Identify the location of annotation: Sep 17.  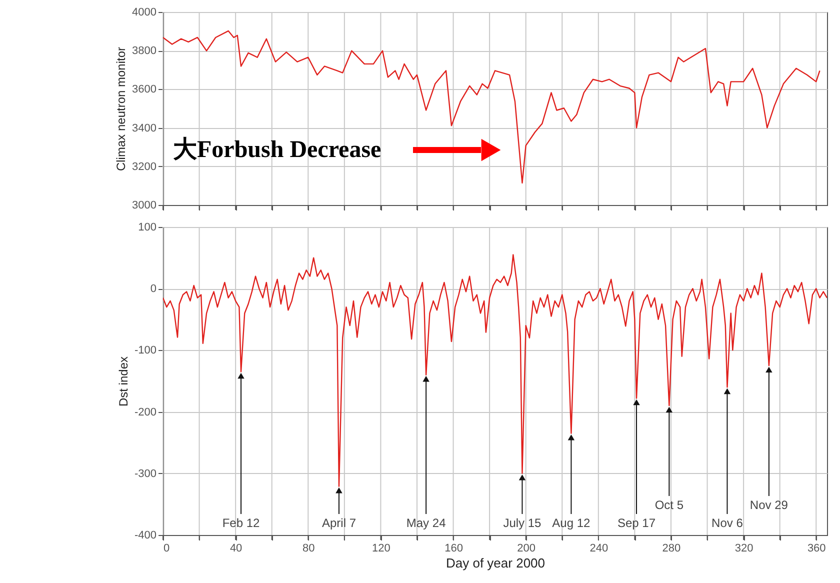
(636, 523).